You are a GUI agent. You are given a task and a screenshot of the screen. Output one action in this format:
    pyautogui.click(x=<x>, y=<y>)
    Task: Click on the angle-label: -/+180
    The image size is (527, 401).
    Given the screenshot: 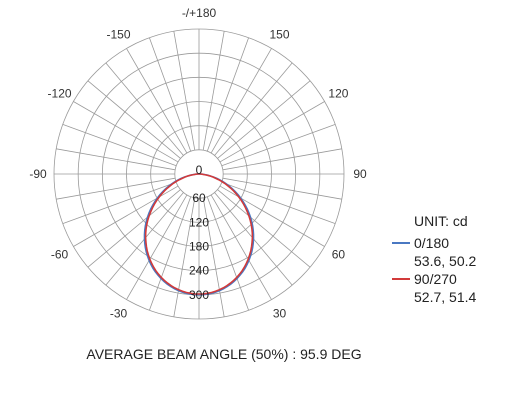 What is the action you would take?
    pyautogui.click(x=199, y=13)
    